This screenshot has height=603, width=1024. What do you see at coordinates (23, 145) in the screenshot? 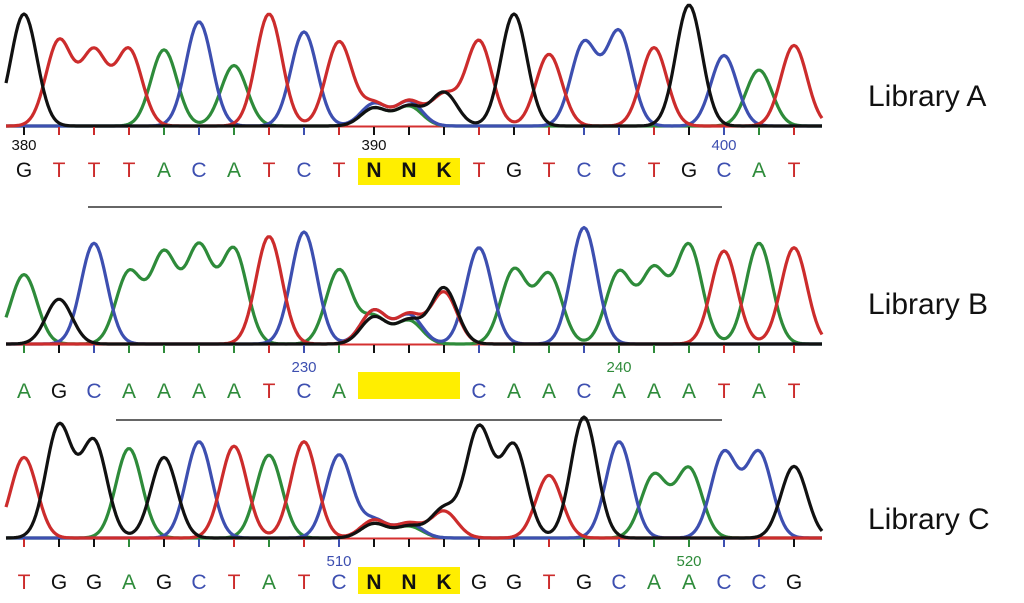
I see `position-number: 380` at bounding box center [23, 145].